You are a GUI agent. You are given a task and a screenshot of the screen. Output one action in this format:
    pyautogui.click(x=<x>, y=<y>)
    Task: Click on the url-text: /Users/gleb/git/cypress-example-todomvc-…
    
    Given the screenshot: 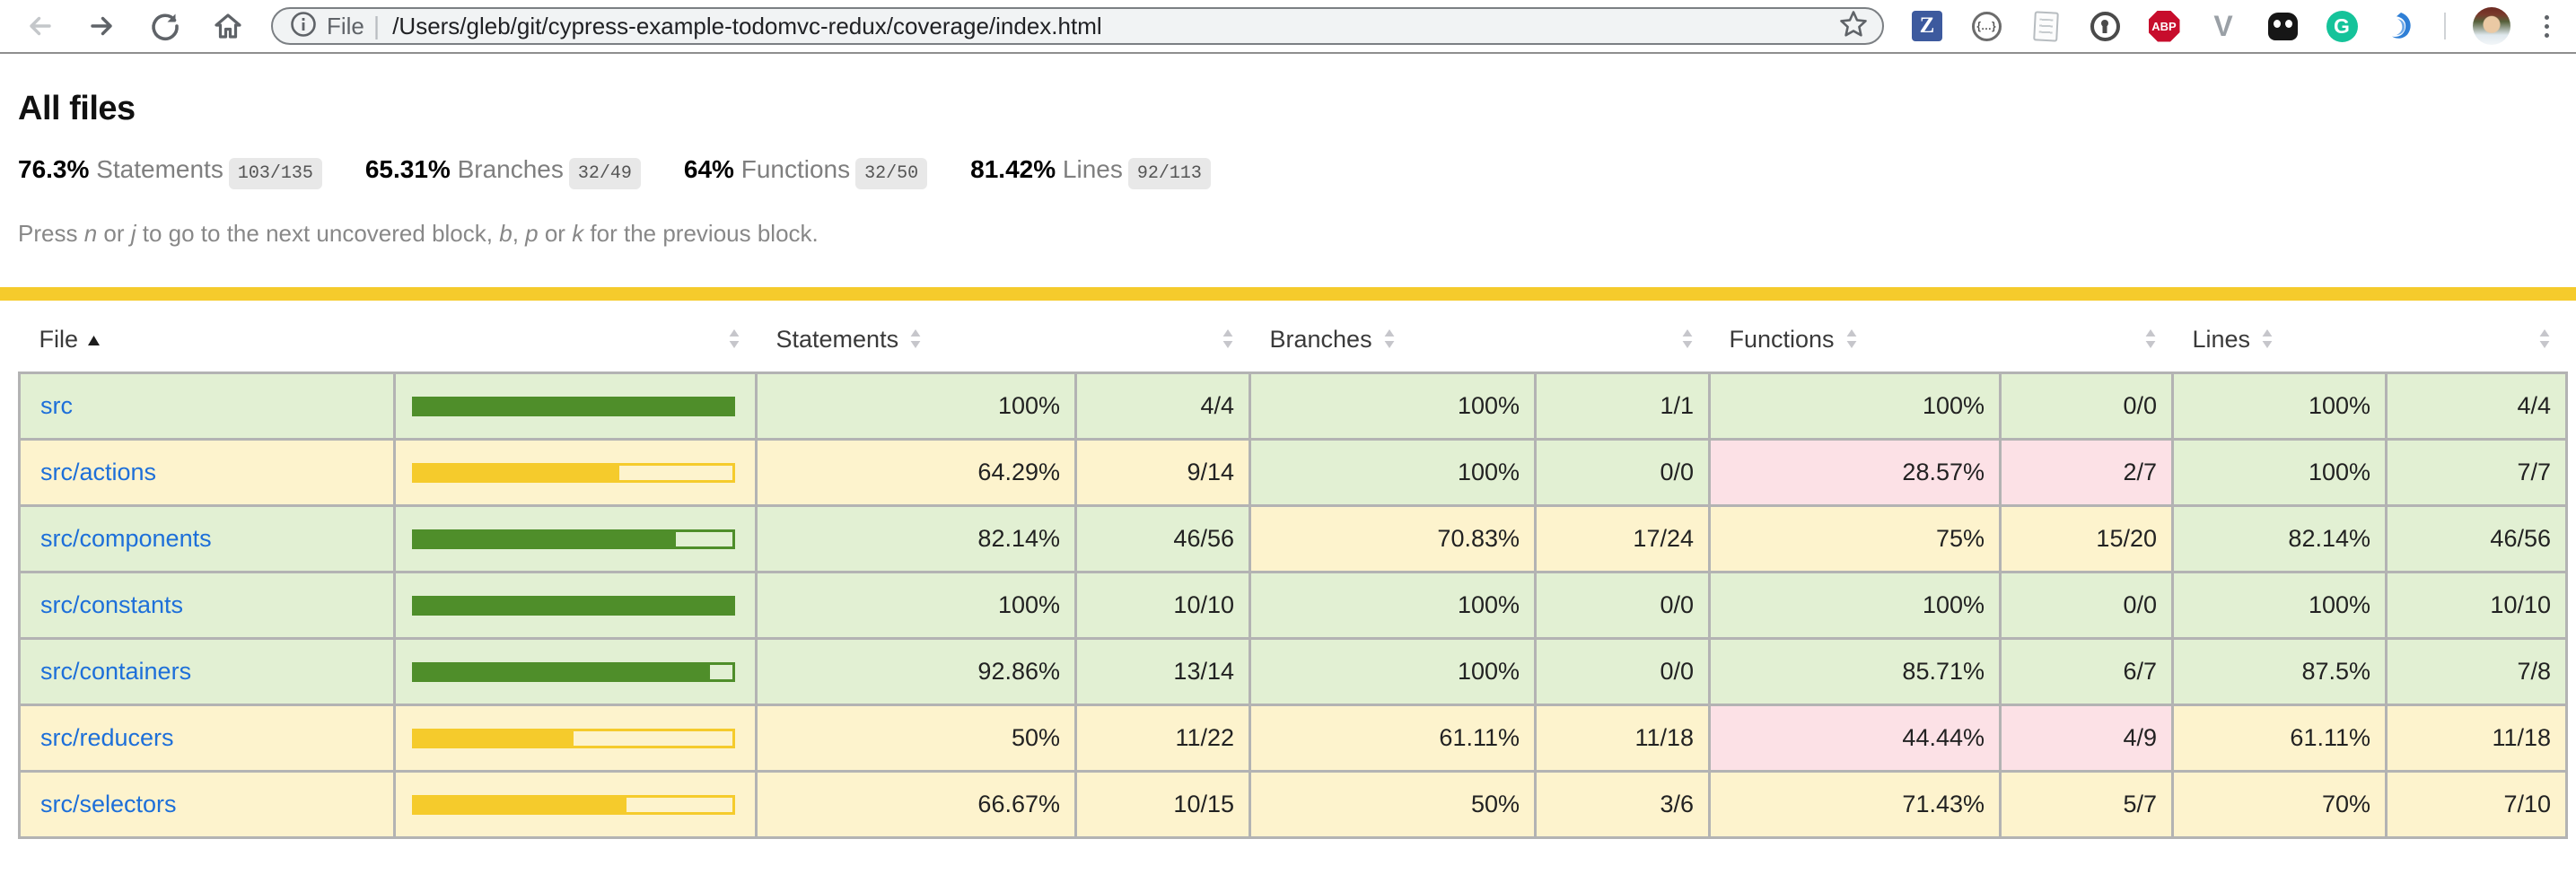 What is the action you would take?
    pyautogui.click(x=747, y=26)
    